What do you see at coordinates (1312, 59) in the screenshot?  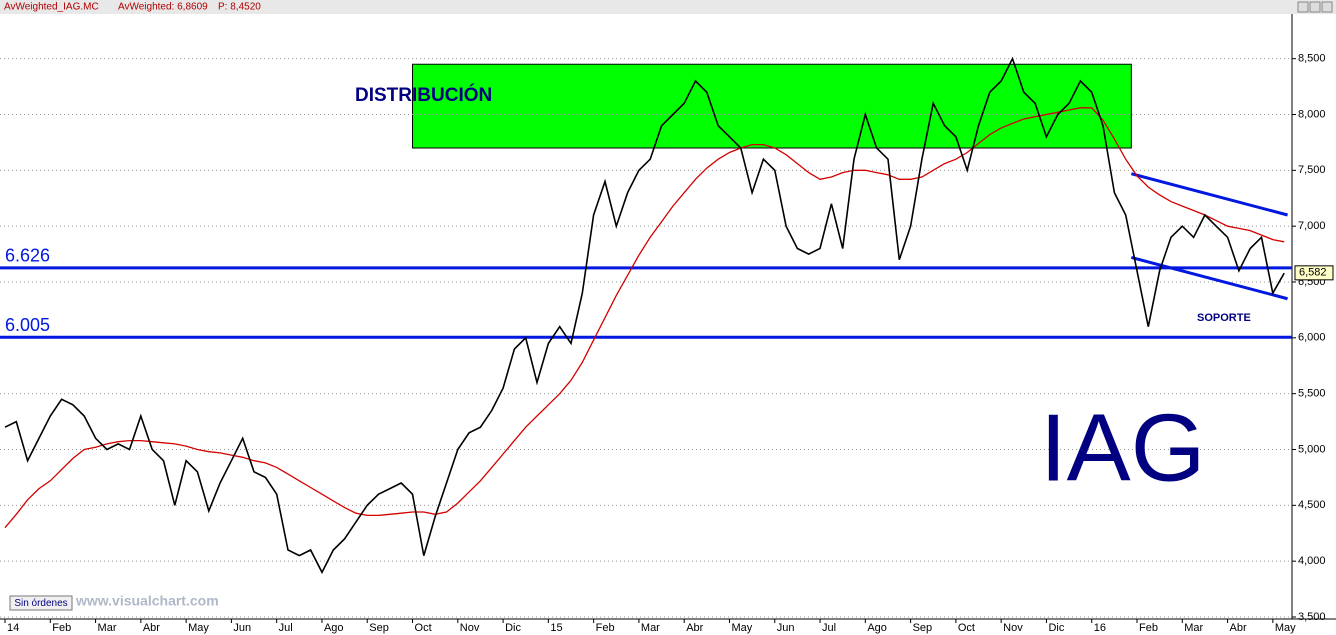 I see `y-tick-label: 8,500` at bounding box center [1312, 59].